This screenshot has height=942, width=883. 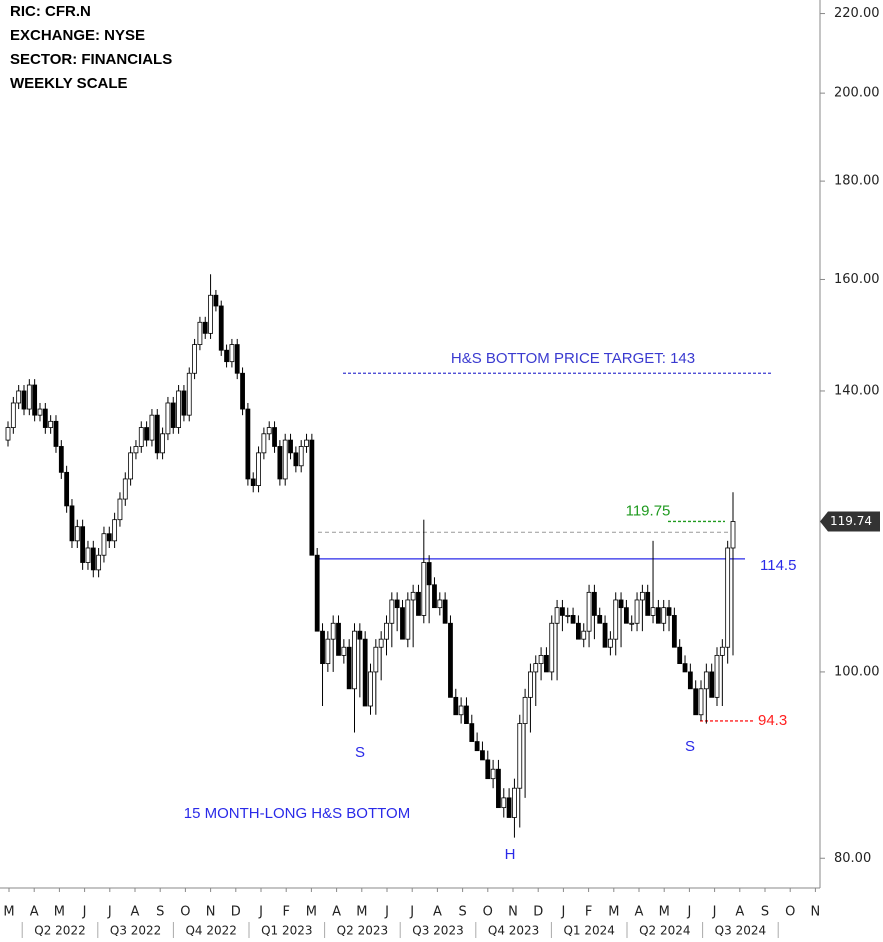 What do you see at coordinates (286, 931) in the screenshot?
I see `quarter-label: Q1 2023` at bounding box center [286, 931].